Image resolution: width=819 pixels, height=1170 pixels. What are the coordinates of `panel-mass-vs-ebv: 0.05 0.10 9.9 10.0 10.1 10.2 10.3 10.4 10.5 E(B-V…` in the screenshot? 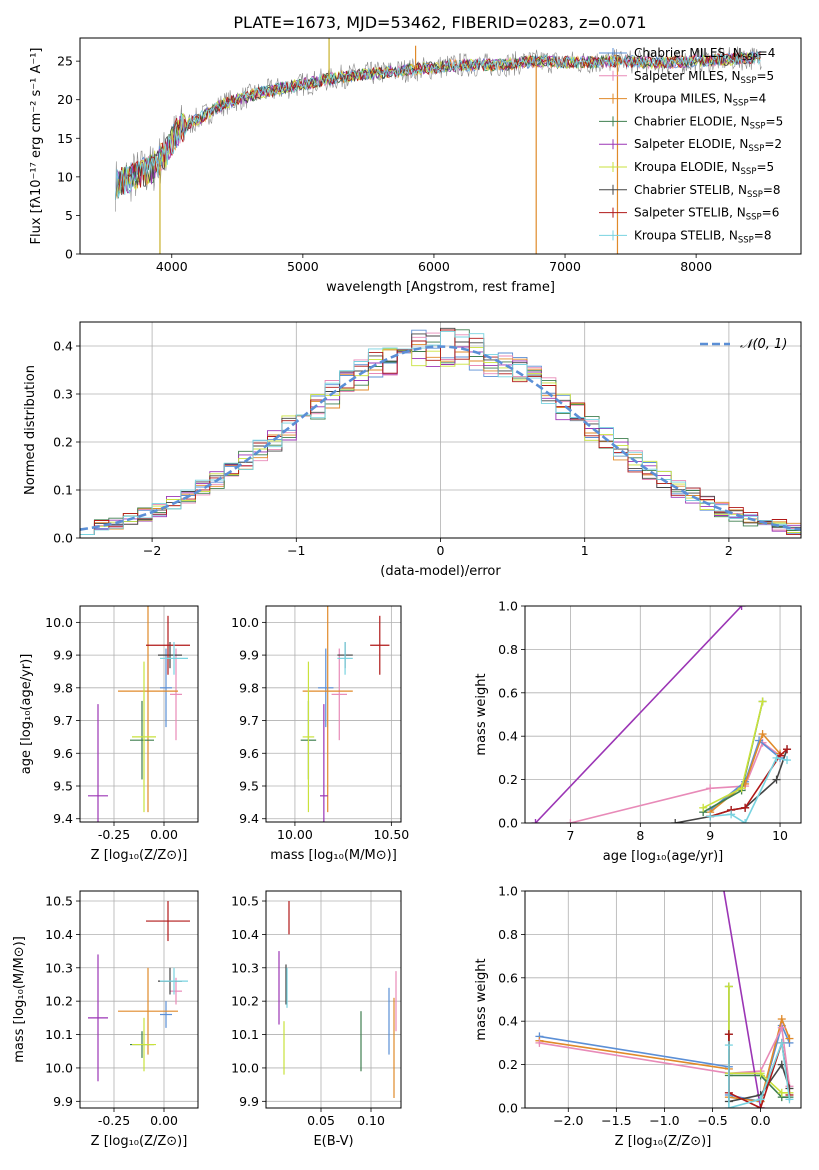 It's located at (316, 1019).